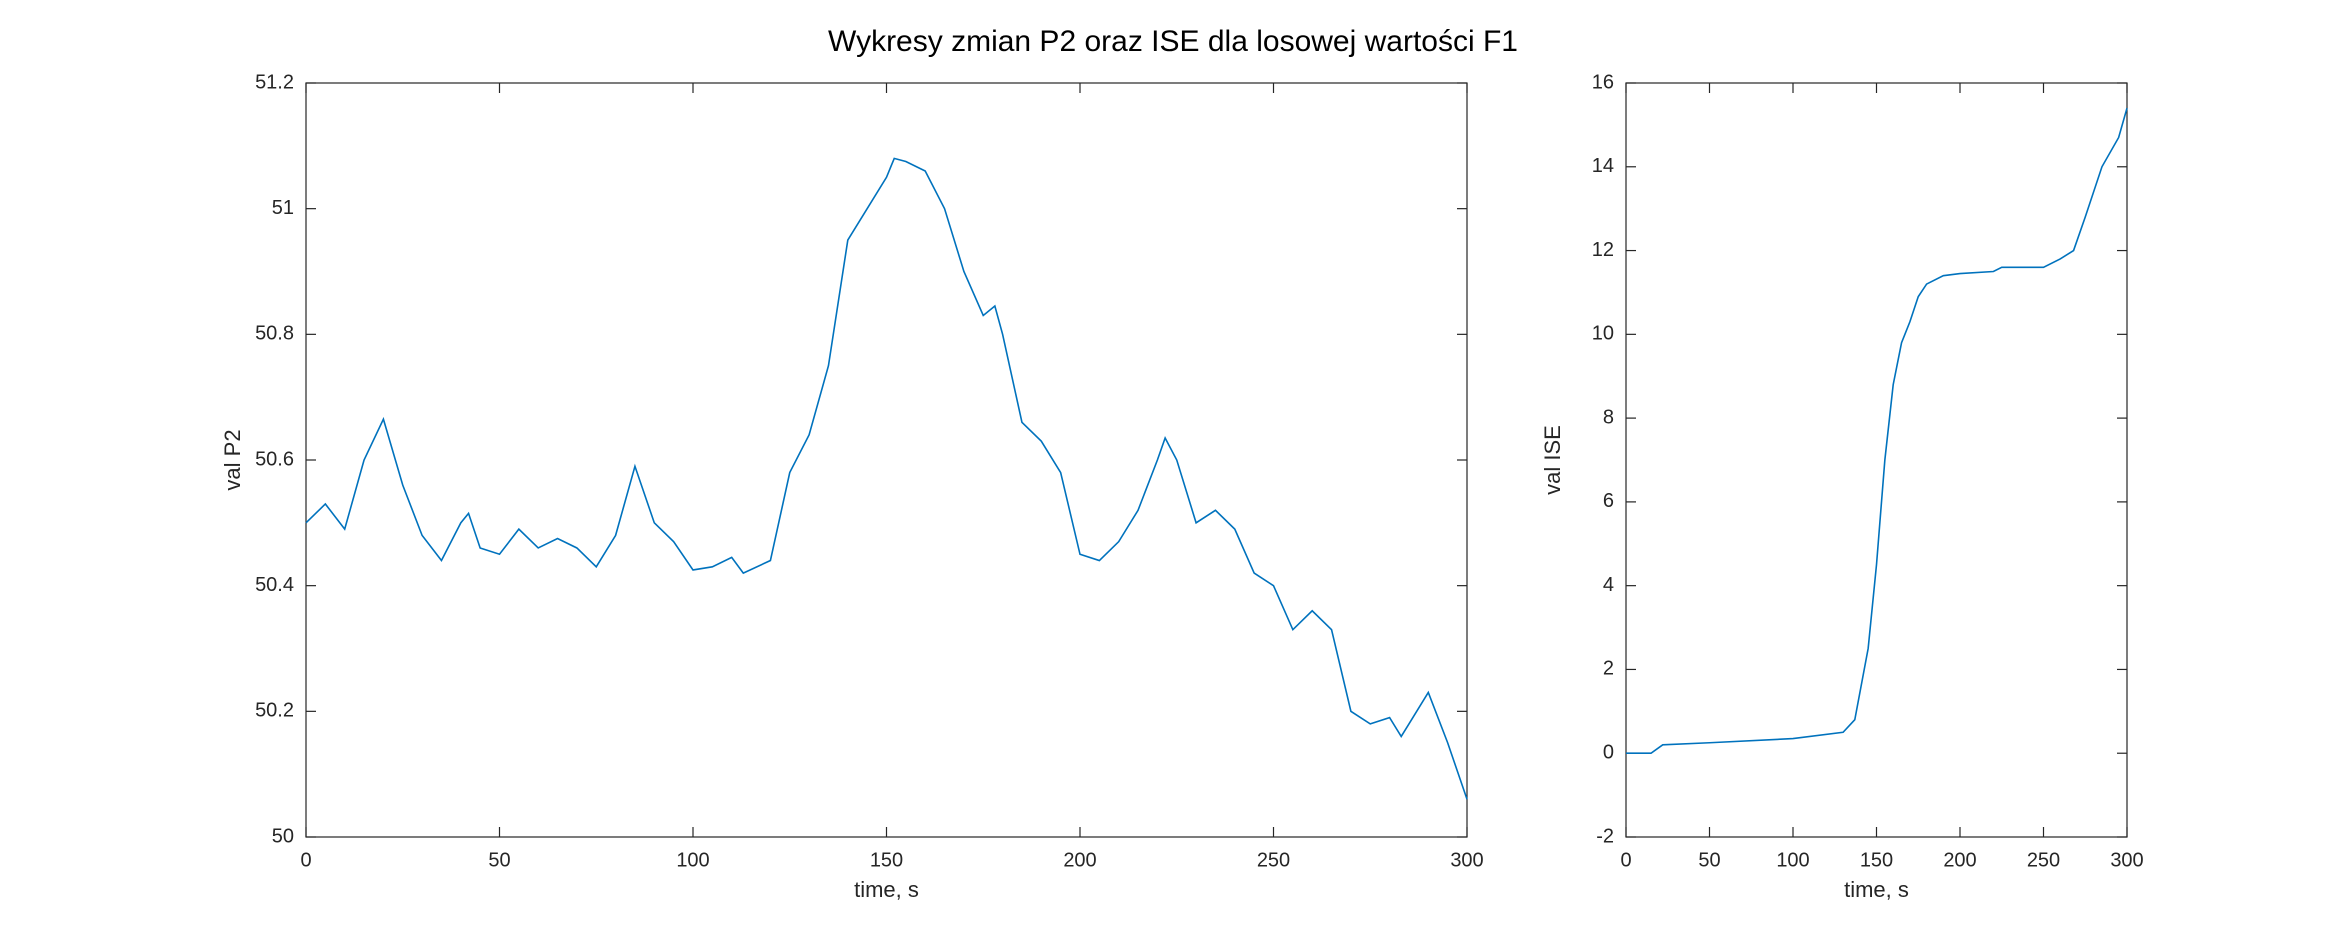 The width and height of the screenshot is (2344, 938). Describe the element at coordinates (283, 836) in the screenshot. I see `y-tick-label: 50` at that location.